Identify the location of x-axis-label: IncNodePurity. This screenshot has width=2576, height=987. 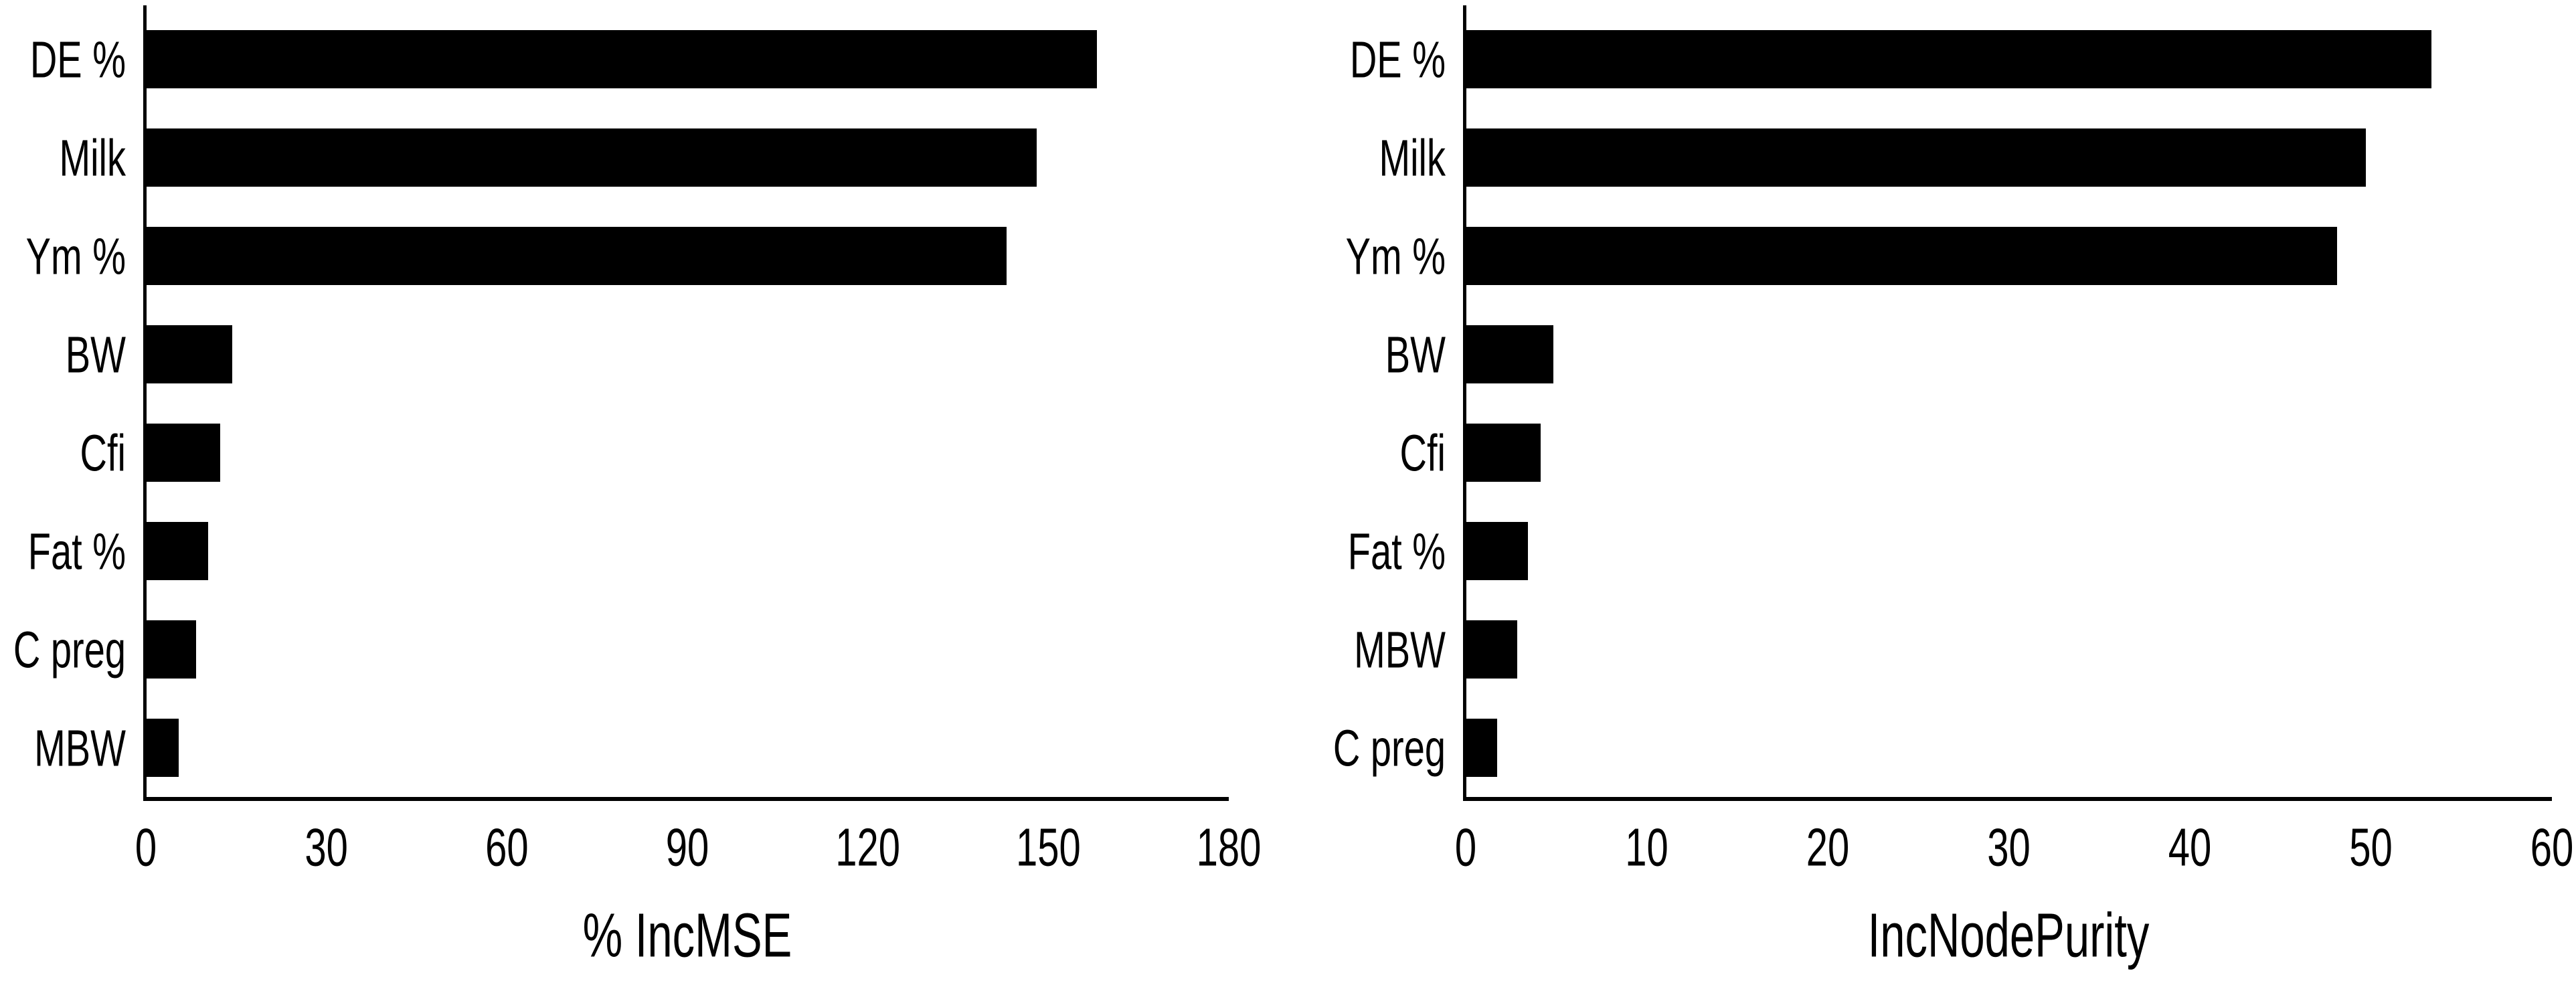
(2008, 936).